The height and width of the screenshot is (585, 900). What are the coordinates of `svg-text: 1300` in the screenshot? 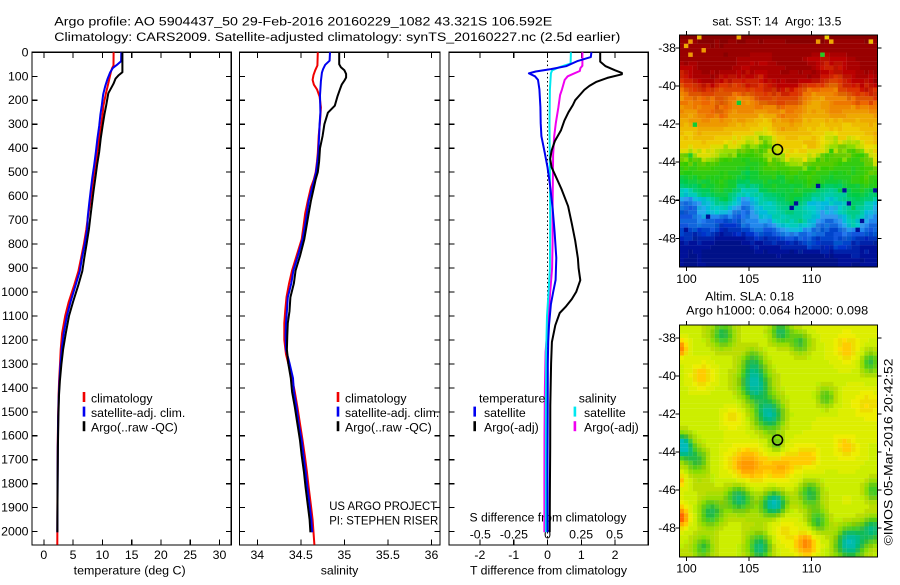 It's located at (15, 364).